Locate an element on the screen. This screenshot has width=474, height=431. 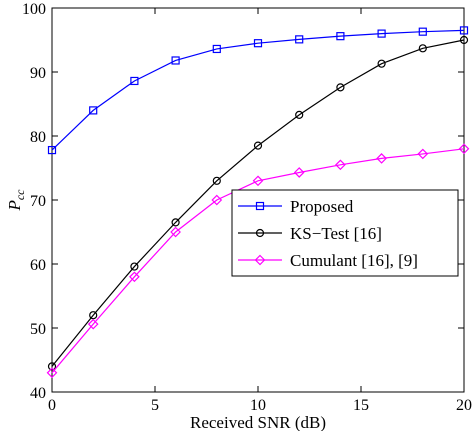
y-axis-label: Pcc is located at coordinates (16, 200).